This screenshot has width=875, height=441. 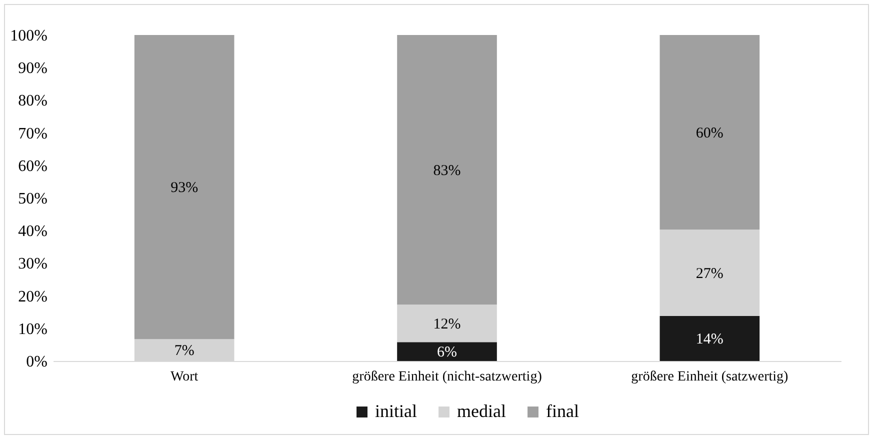 What do you see at coordinates (447, 377) in the screenshot?
I see `x-tick-label: größere Einheit (nicht-satzwertig)` at bounding box center [447, 377].